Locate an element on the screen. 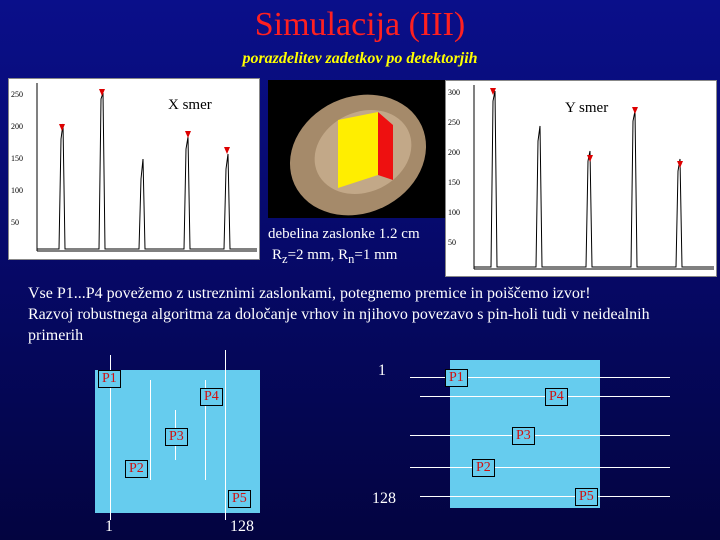 This screenshot has height=540, width=720. x-direction-histogram: 250 200 150 100 50 is located at coordinates (134, 169).